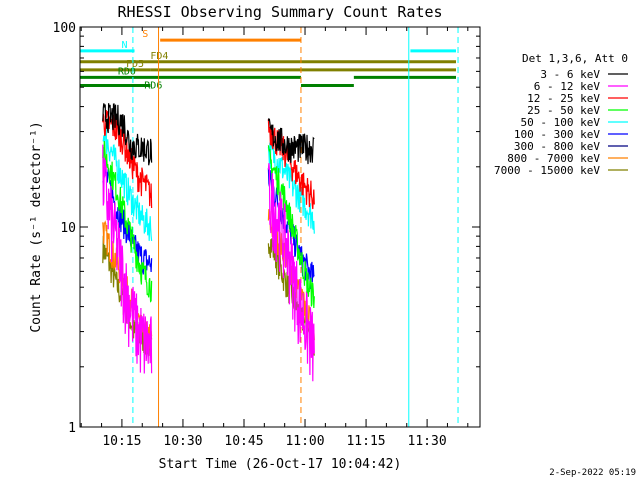  I want to click on y-tick-label: 100, so click(64, 28).